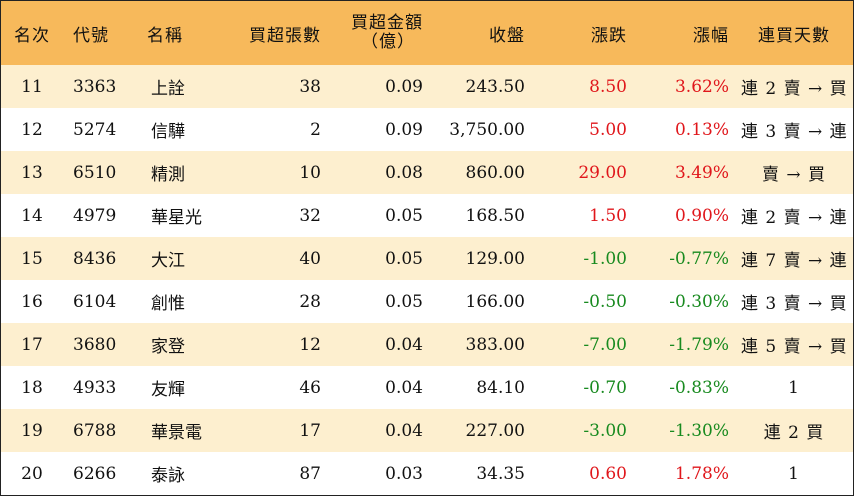 The width and height of the screenshot is (854, 496). Describe the element at coordinates (168, 476) in the screenshot. I see `name-cell: 泰詠` at that location.